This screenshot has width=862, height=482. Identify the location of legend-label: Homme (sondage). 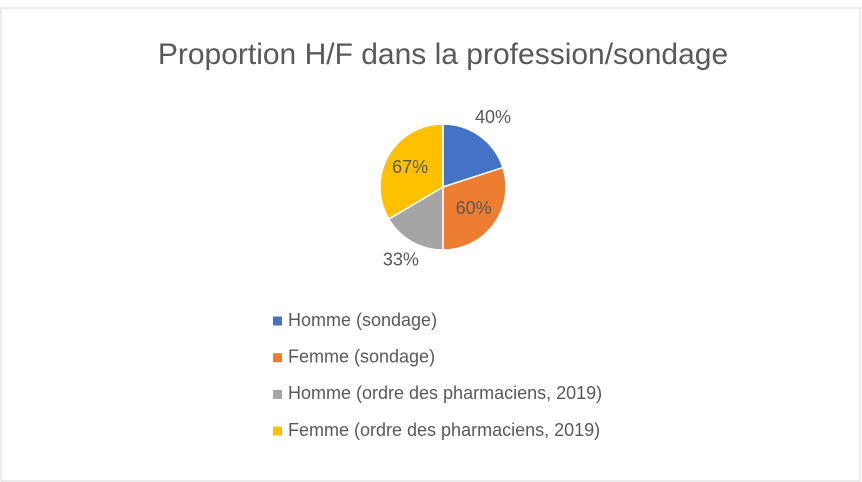
(362, 320).